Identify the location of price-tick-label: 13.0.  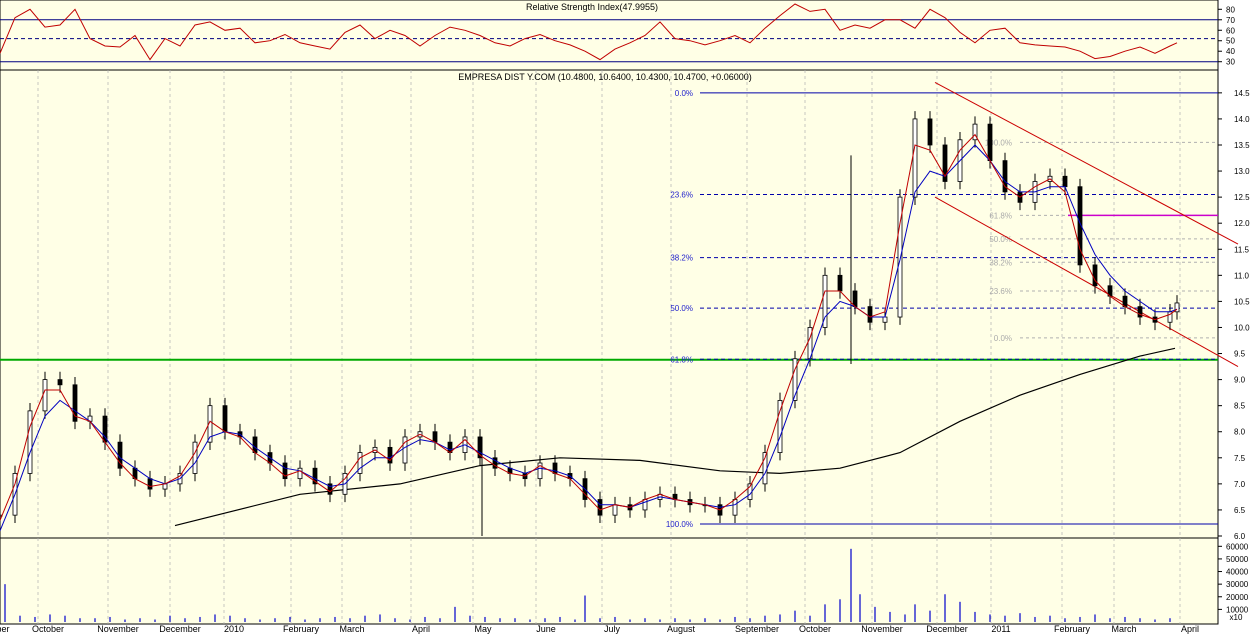
(1242, 171).